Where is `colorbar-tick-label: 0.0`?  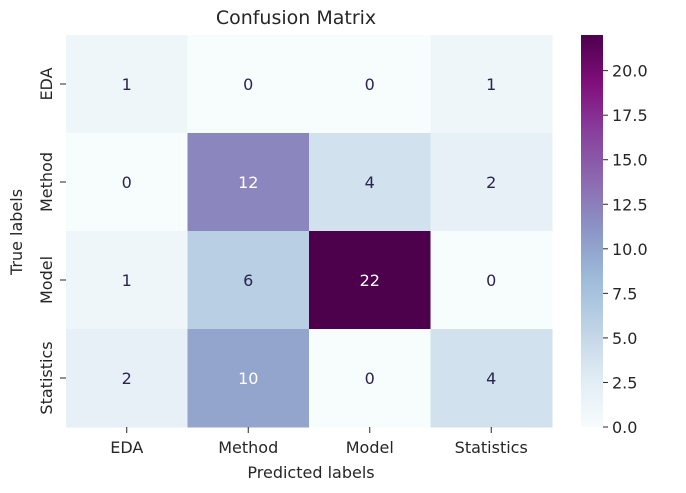
colorbar-tick-label: 0.0 is located at coordinates (624, 427).